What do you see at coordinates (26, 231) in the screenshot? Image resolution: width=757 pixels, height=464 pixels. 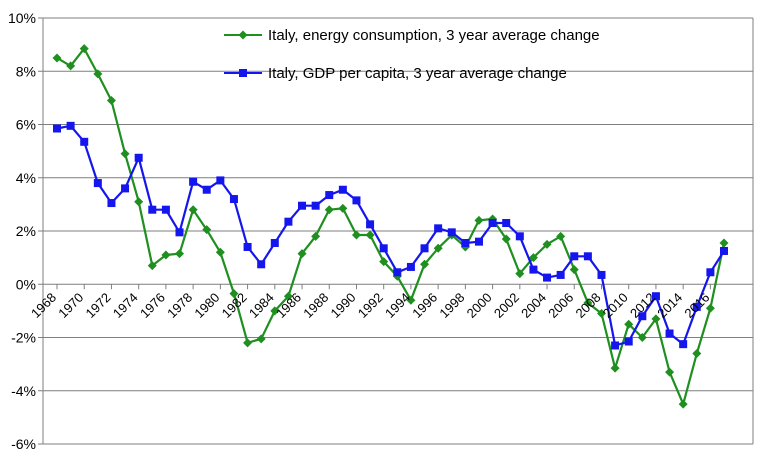 I see `y-tick-label: 2%` at bounding box center [26, 231].